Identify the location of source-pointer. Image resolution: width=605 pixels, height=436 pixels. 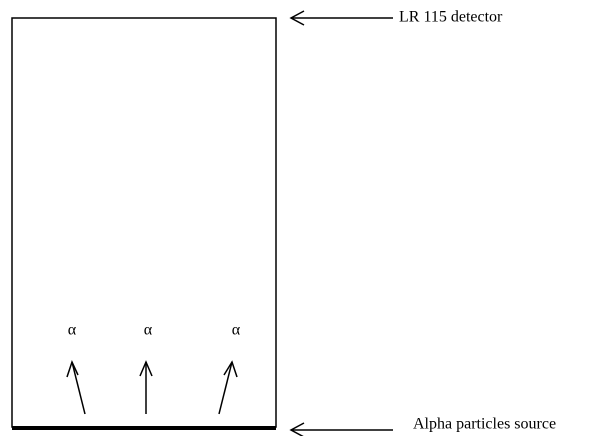
(341, 429).